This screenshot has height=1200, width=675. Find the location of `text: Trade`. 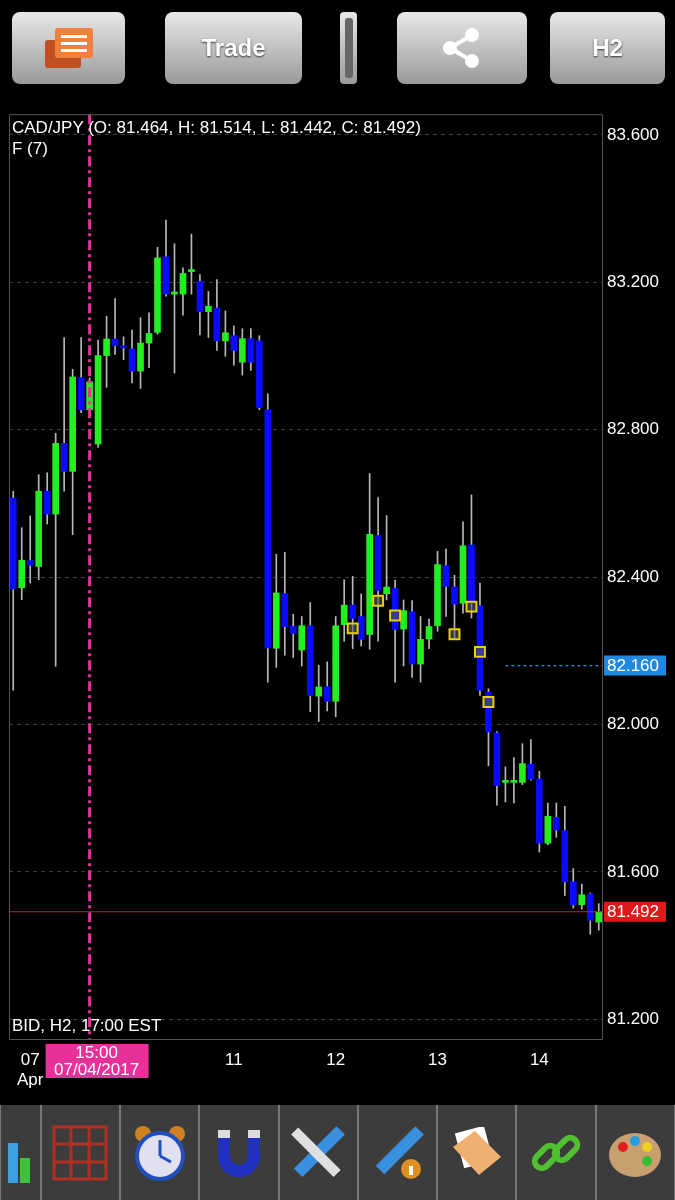

text: Trade is located at coordinates (233, 48).